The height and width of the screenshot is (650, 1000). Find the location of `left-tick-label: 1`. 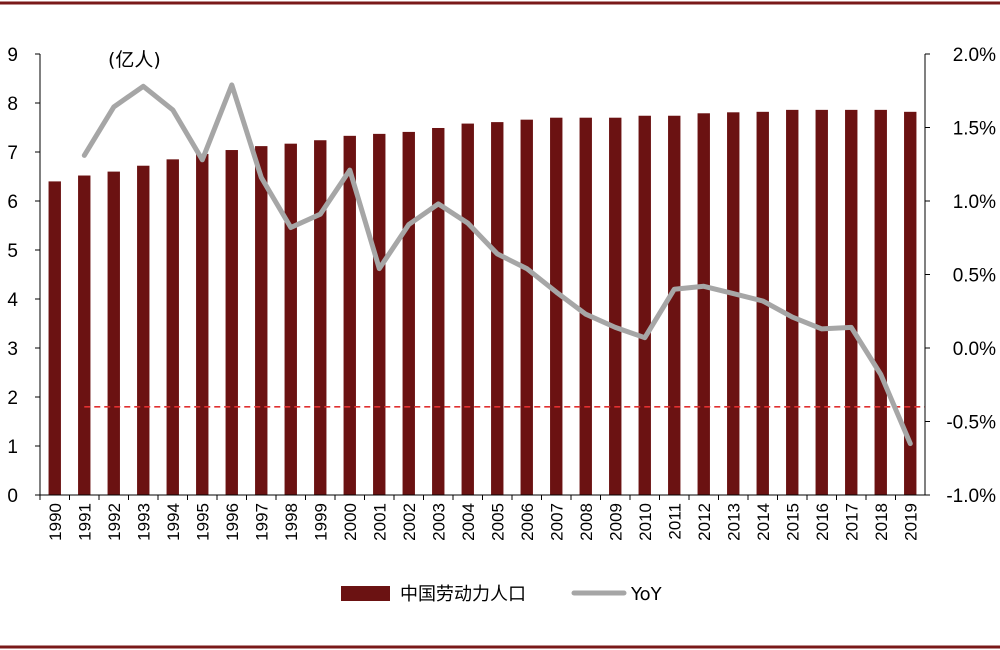

left-tick-label: 1 is located at coordinates (12, 447).